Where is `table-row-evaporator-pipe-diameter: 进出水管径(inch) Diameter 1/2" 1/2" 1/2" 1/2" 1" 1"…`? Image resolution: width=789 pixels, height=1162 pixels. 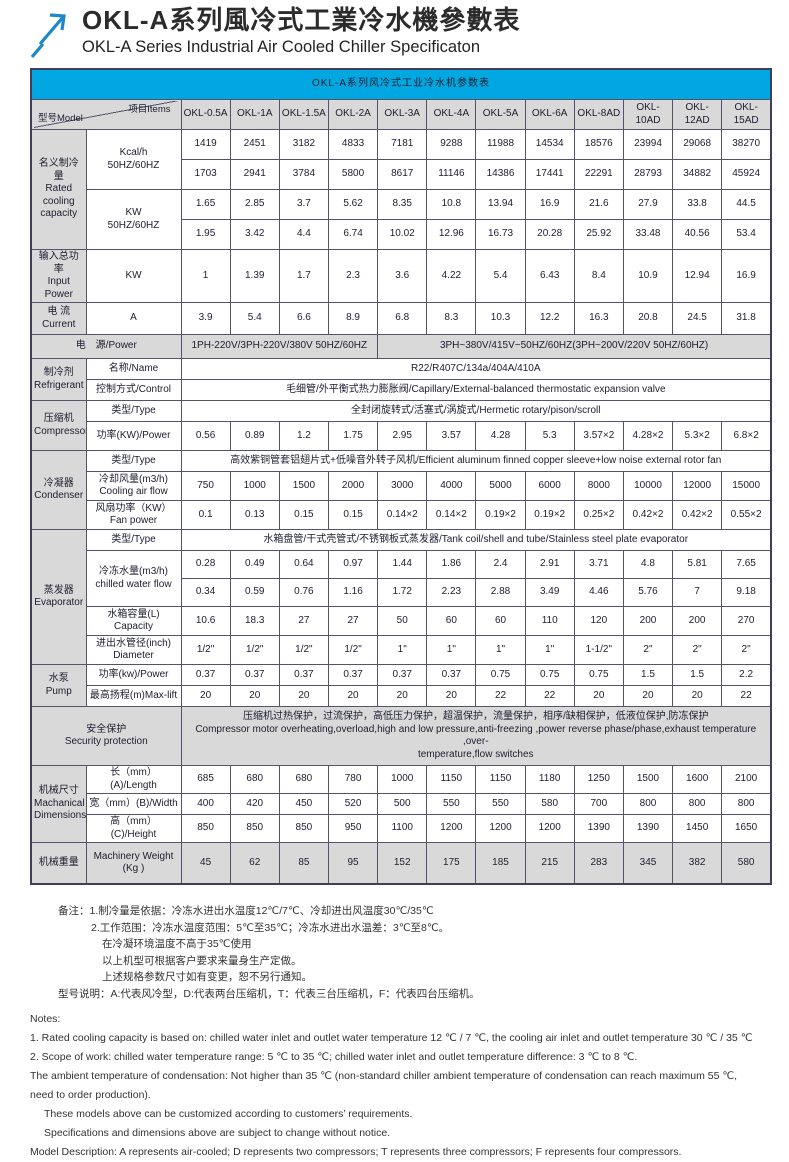 table-row-evaporator-pipe-diameter: 进出水管径(inch) Diameter 1/2" 1/2" 1/2" 1/2" 1" 1"… is located at coordinates (401, 650).